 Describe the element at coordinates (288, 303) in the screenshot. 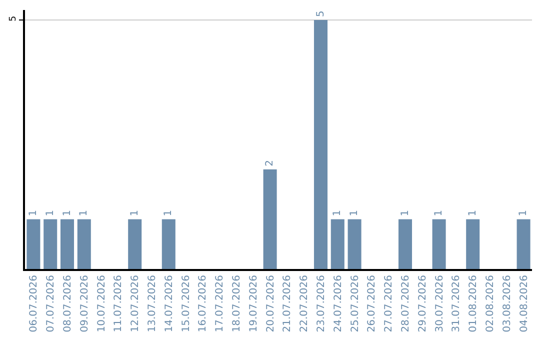

I see `x-tick-label: 21.07.2026` at that location.